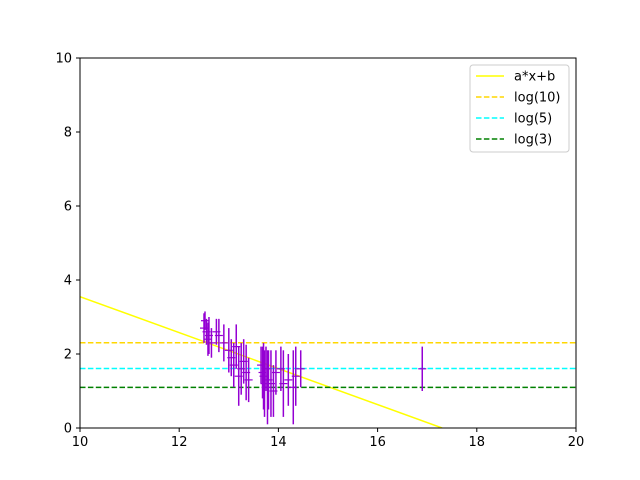  Describe the element at coordinates (533, 140) in the screenshot. I see `legend-label-3: log(3)` at that location.